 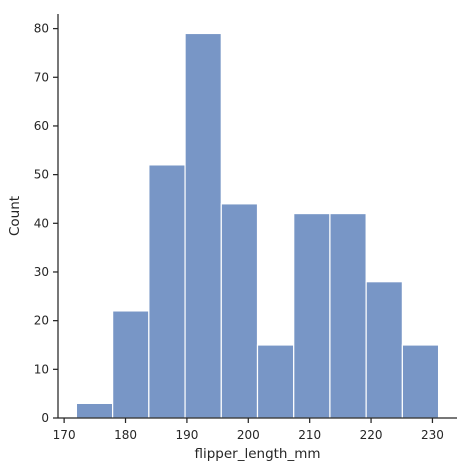 I want to click on x-tick-label: 190, so click(x=186, y=435).